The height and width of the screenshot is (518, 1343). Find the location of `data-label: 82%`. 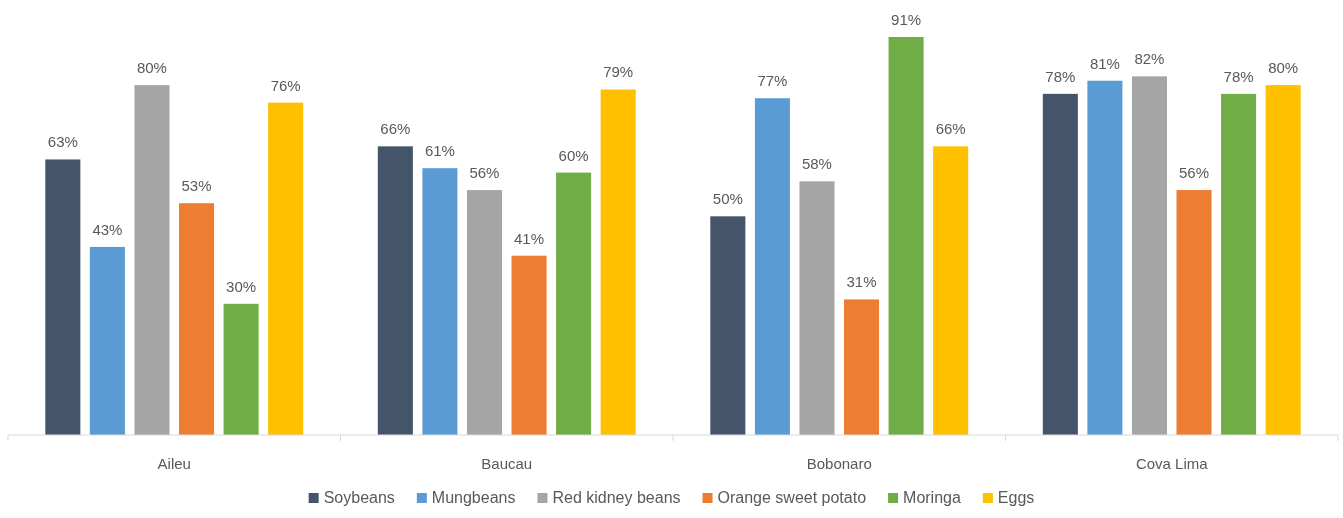

data-label: 82% is located at coordinates (1149, 59).